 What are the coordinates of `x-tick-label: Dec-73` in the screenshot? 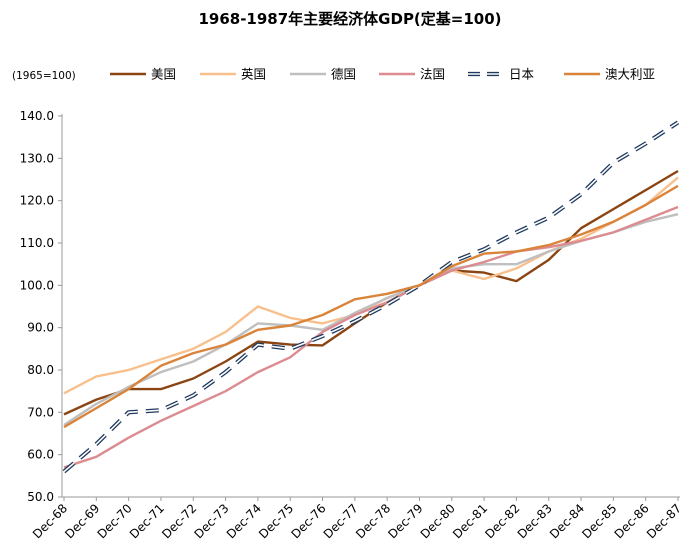 It's located at (212, 521).